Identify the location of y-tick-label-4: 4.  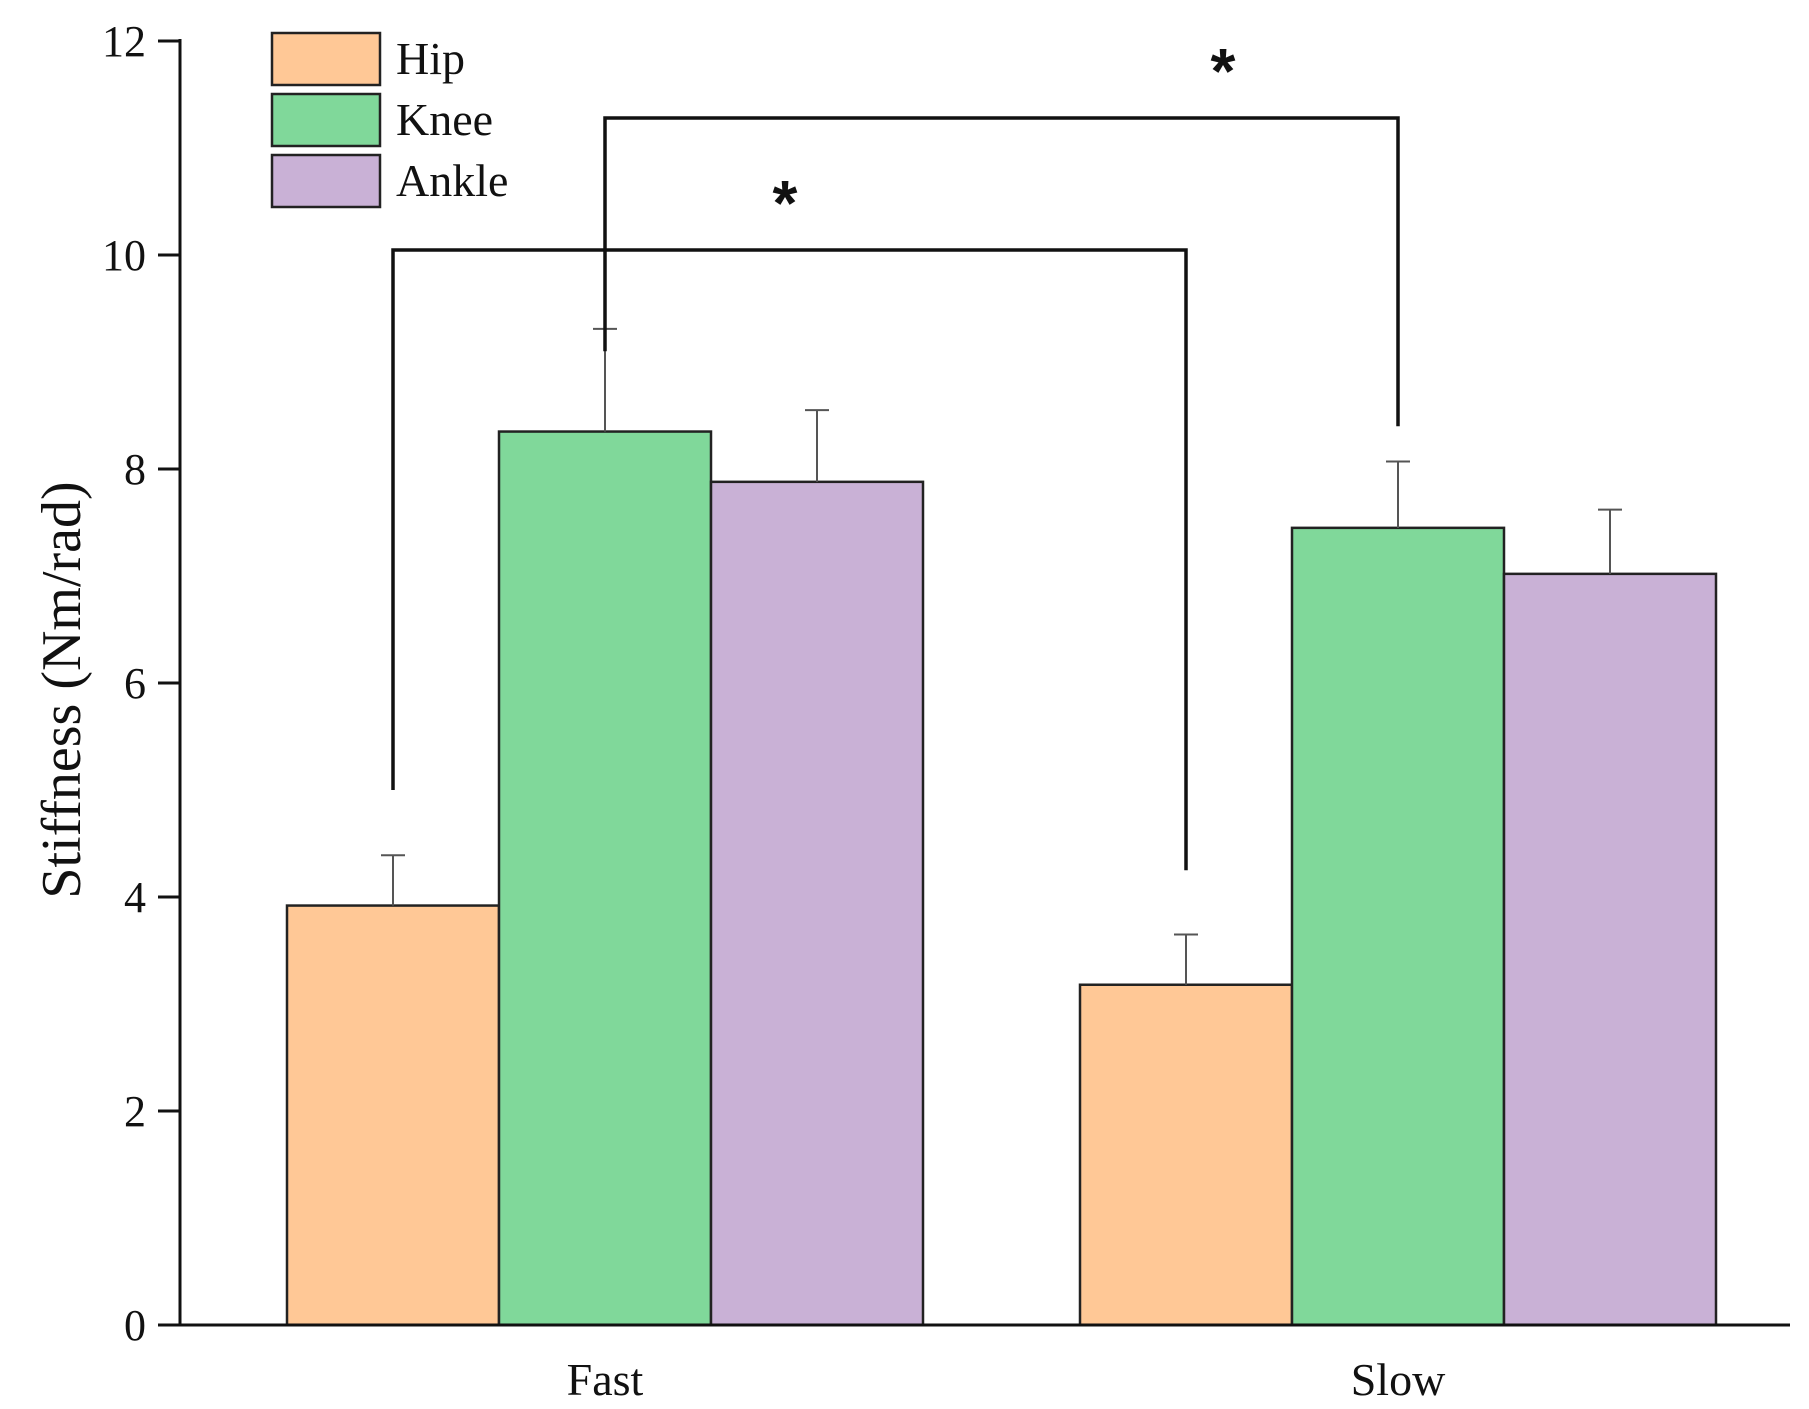
(135, 897).